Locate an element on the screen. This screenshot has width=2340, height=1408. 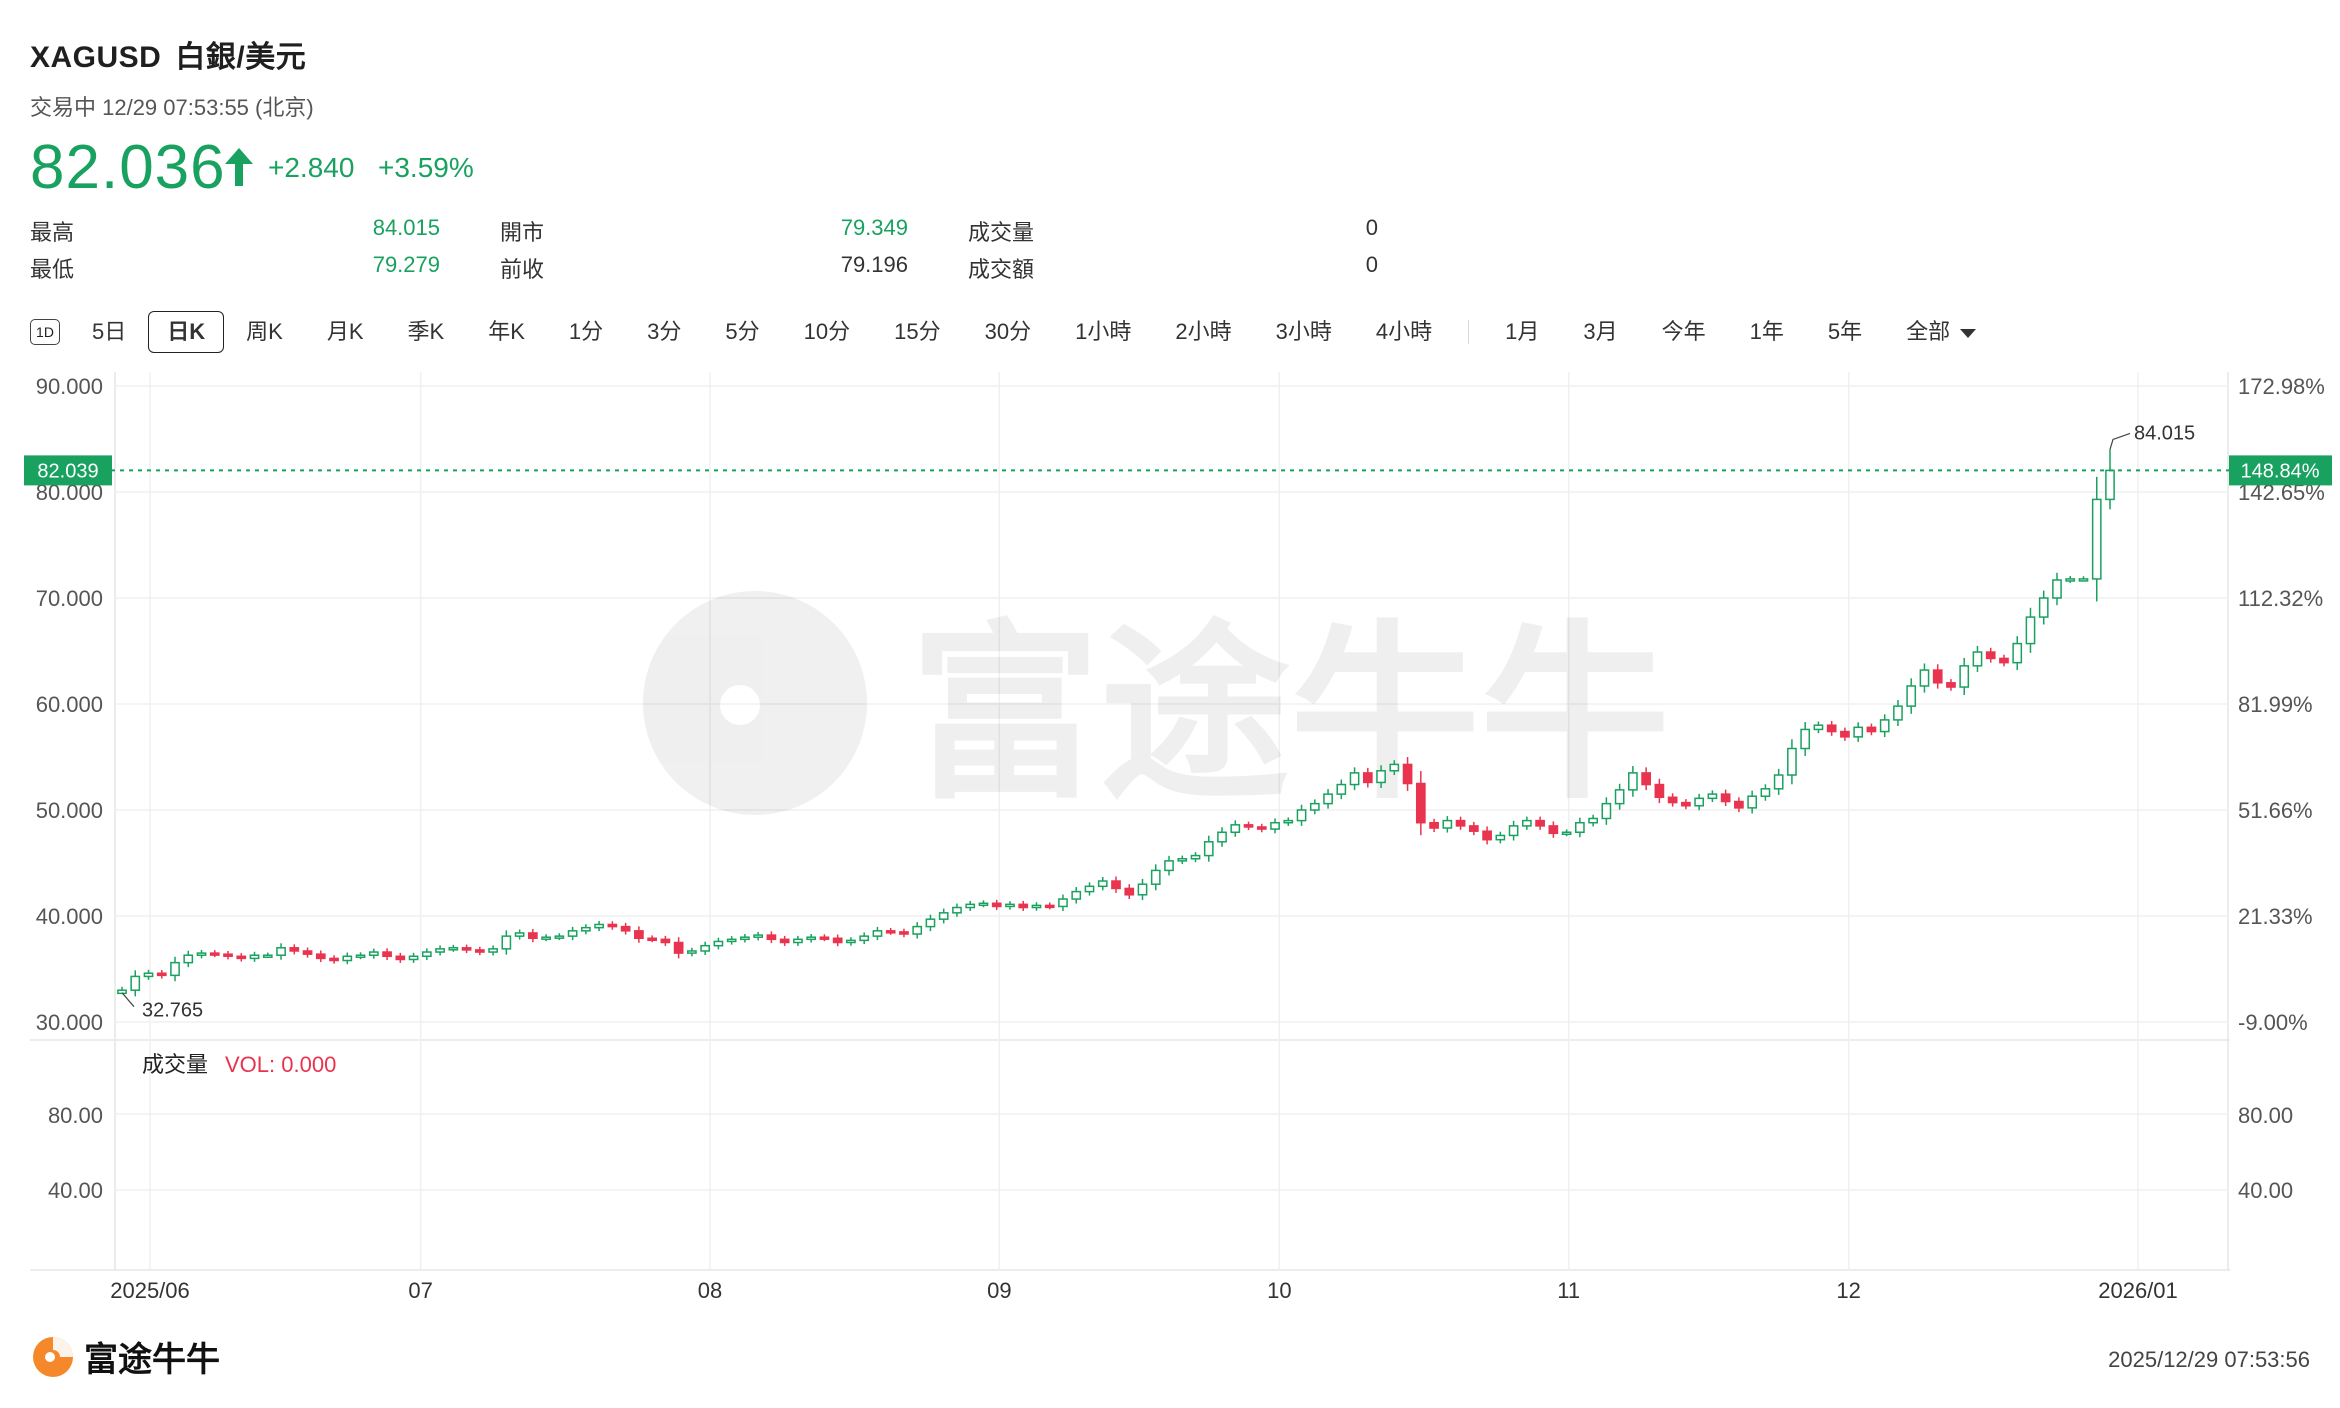
symbol: XAGUSD is located at coordinates (96, 57).